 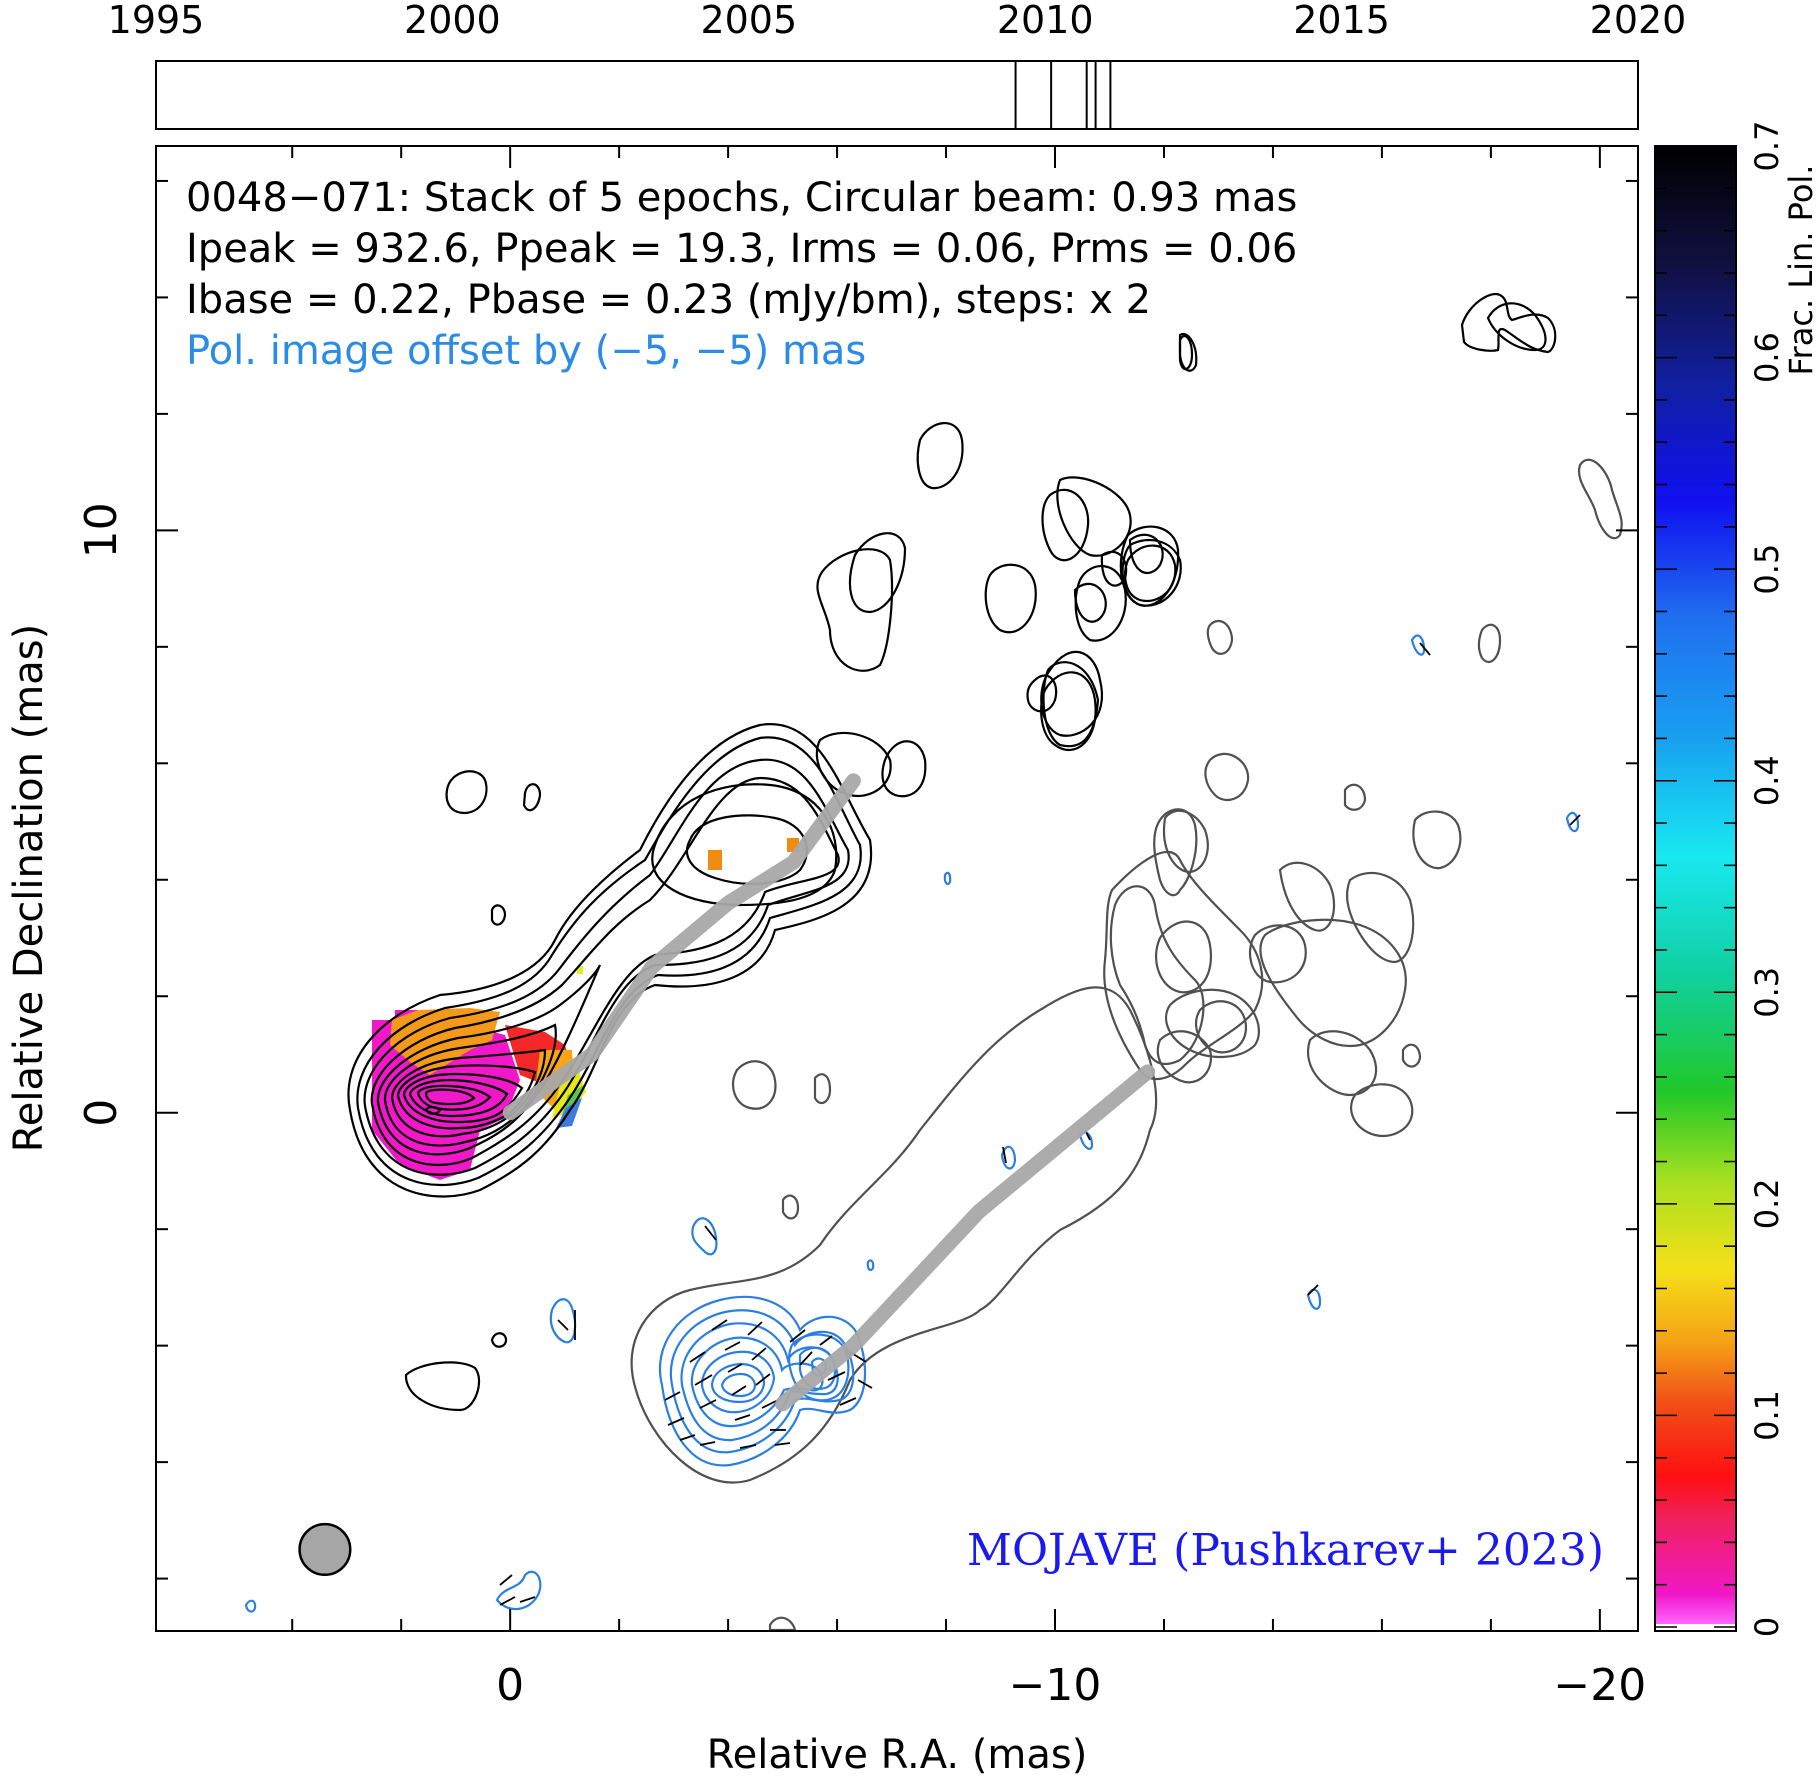 What do you see at coordinates (1599, 1685) in the screenshot?
I see `x-tick-label: −20` at bounding box center [1599, 1685].